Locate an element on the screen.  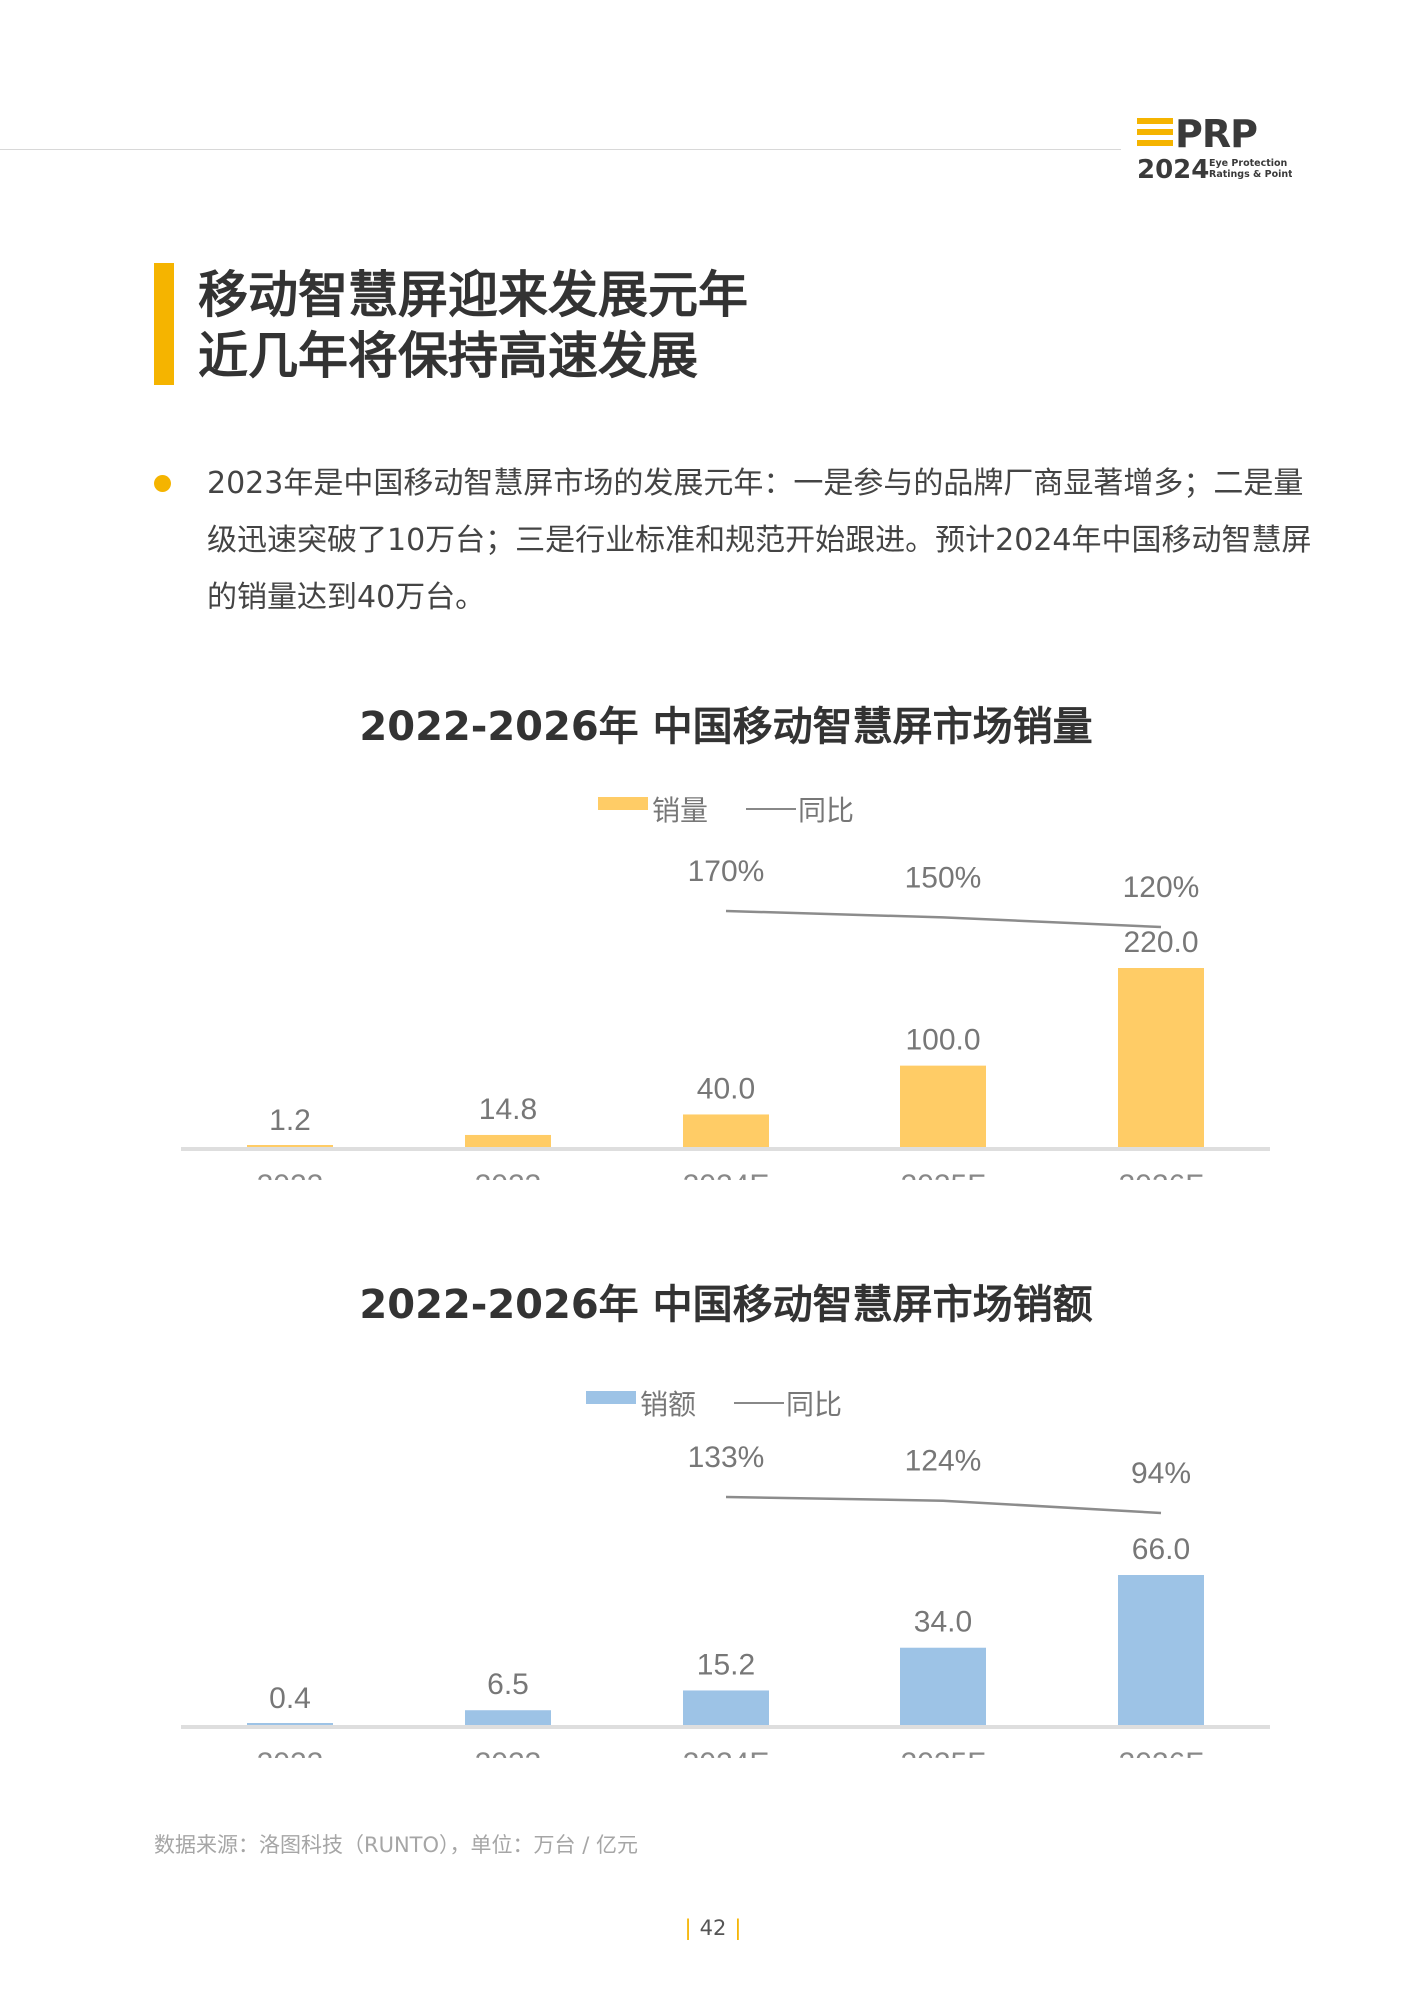
yoy-label: 133% is located at coordinates (726, 1457).